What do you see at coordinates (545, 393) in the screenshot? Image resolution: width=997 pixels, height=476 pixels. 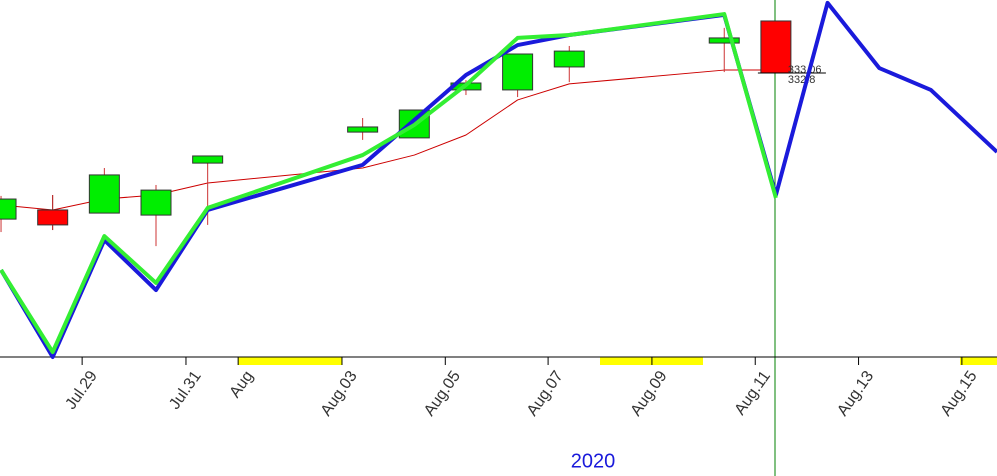 I see `x-tick-label: Aug.07` at bounding box center [545, 393].